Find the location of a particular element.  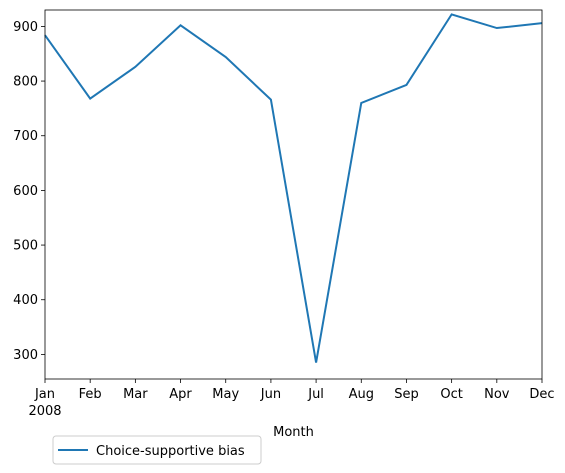

y-tick-label: 300 is located at coordinates (25, 355).